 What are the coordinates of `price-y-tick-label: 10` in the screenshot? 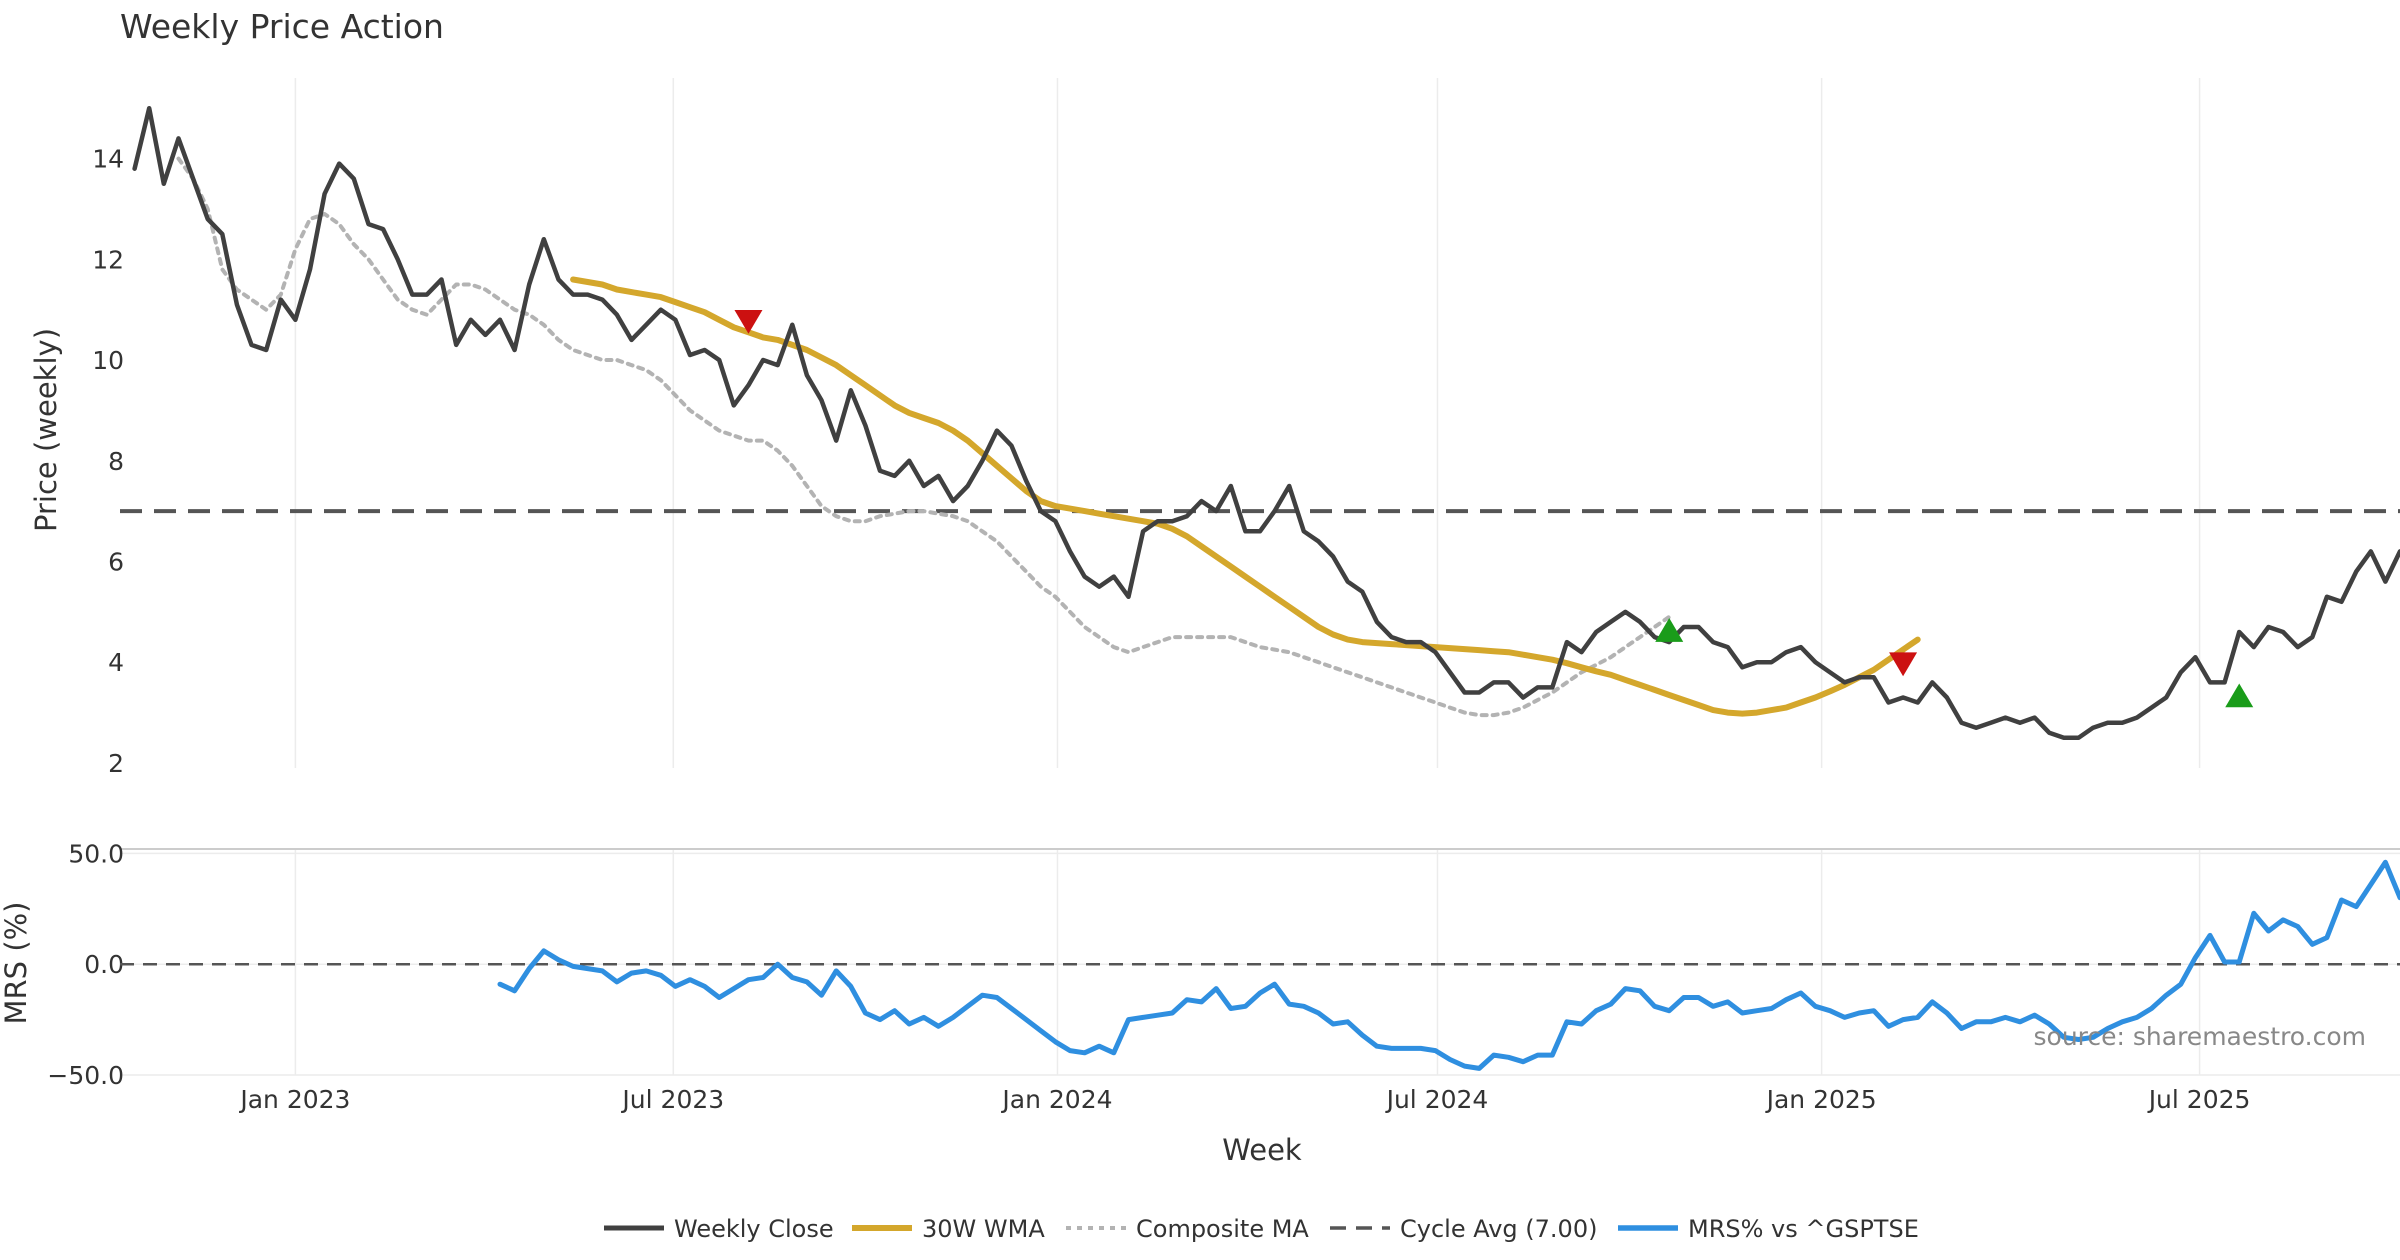 It's located at (108, 360).